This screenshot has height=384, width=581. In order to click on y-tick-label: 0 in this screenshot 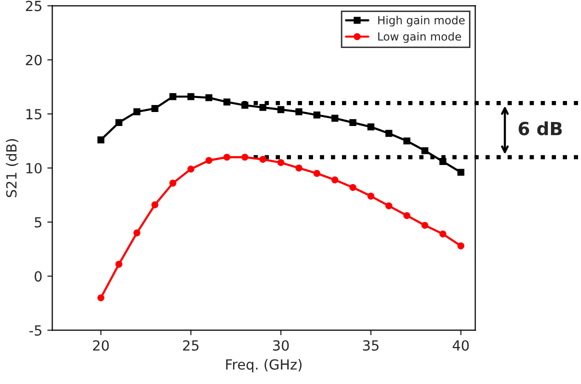, I will do `click(38, 276)`.